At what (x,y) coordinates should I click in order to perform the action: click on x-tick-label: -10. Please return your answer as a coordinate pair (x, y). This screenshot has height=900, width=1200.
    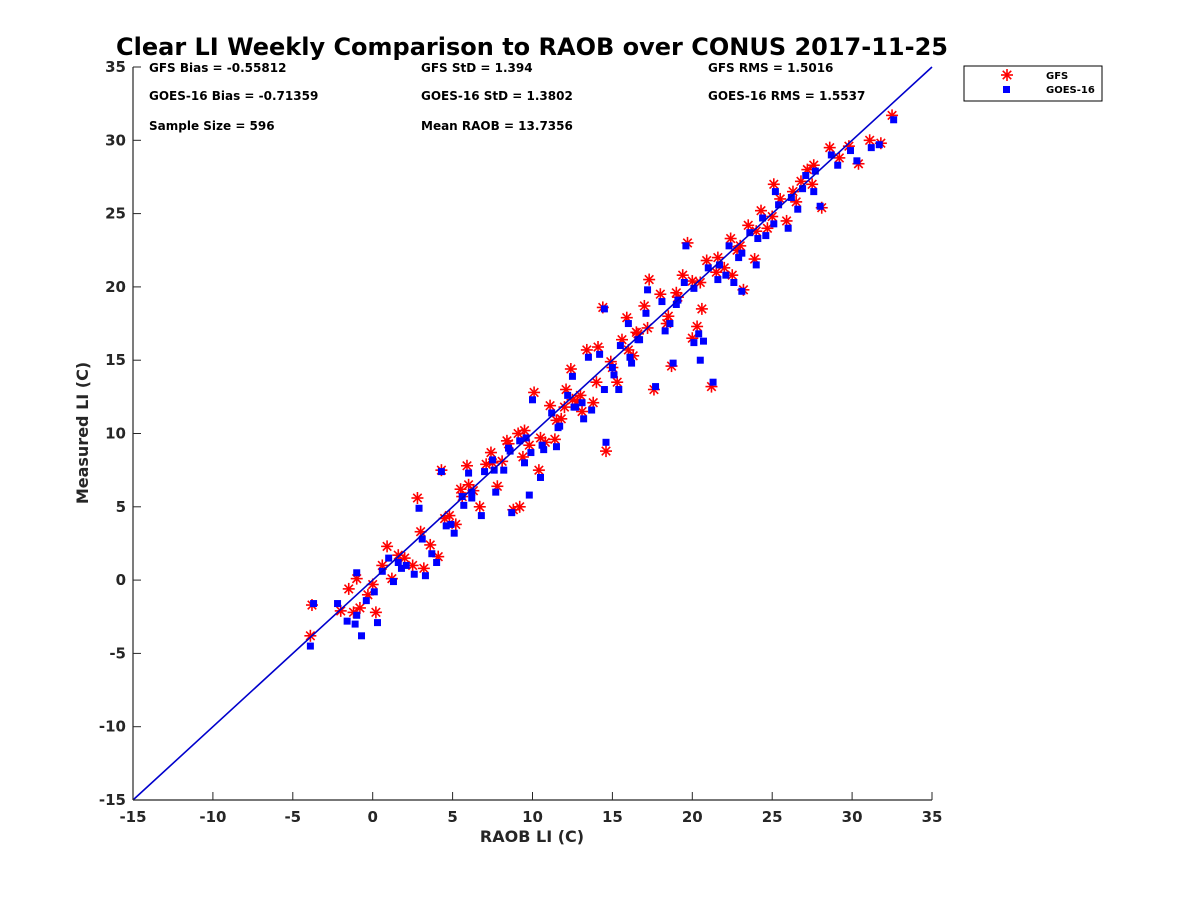
    Looking at the image, I should click on (212, 817).